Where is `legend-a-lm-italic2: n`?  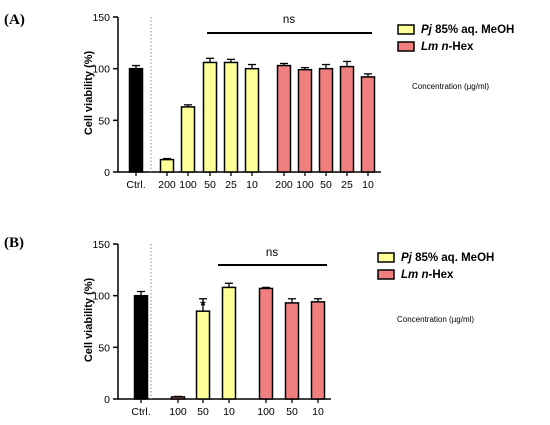
legend-a-lm-italic2: n is located at coordinates (444, 47).